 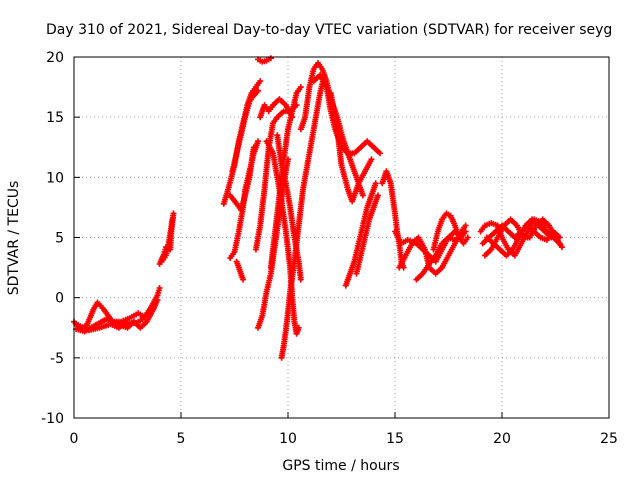 I want to click on x-tick-label: 5, so click(x=181, y=439).